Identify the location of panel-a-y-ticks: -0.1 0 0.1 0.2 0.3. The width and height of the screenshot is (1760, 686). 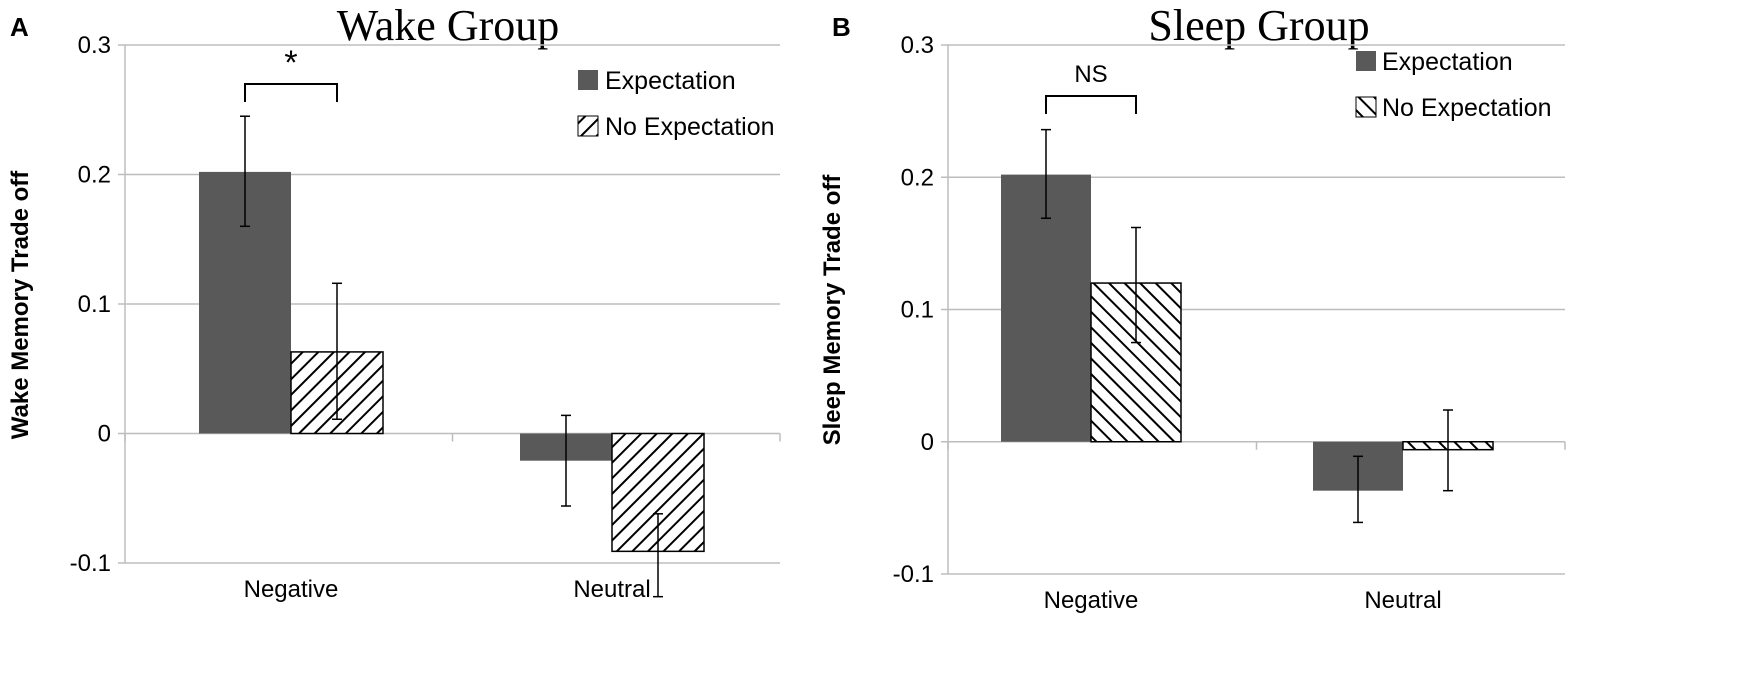
(90, 304).